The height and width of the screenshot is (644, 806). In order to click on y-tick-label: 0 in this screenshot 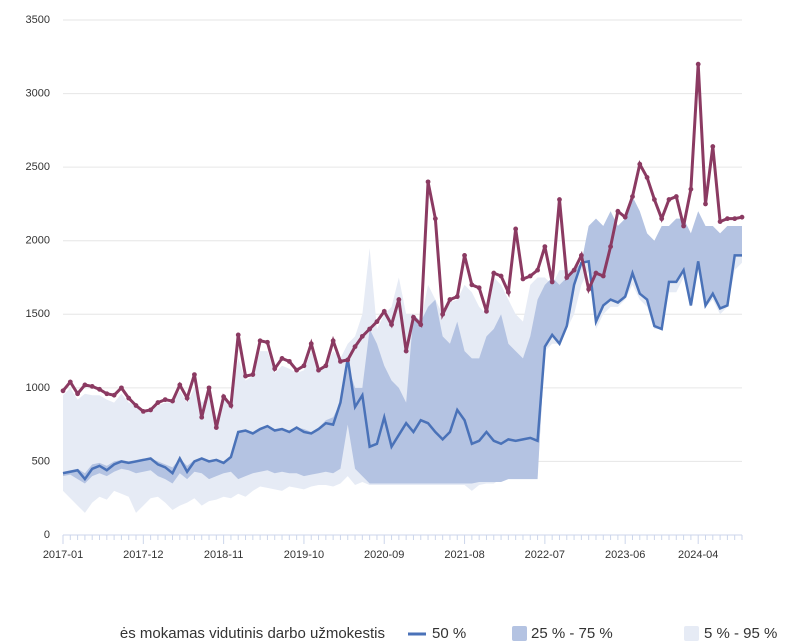, I will do `click(47, 535)`.